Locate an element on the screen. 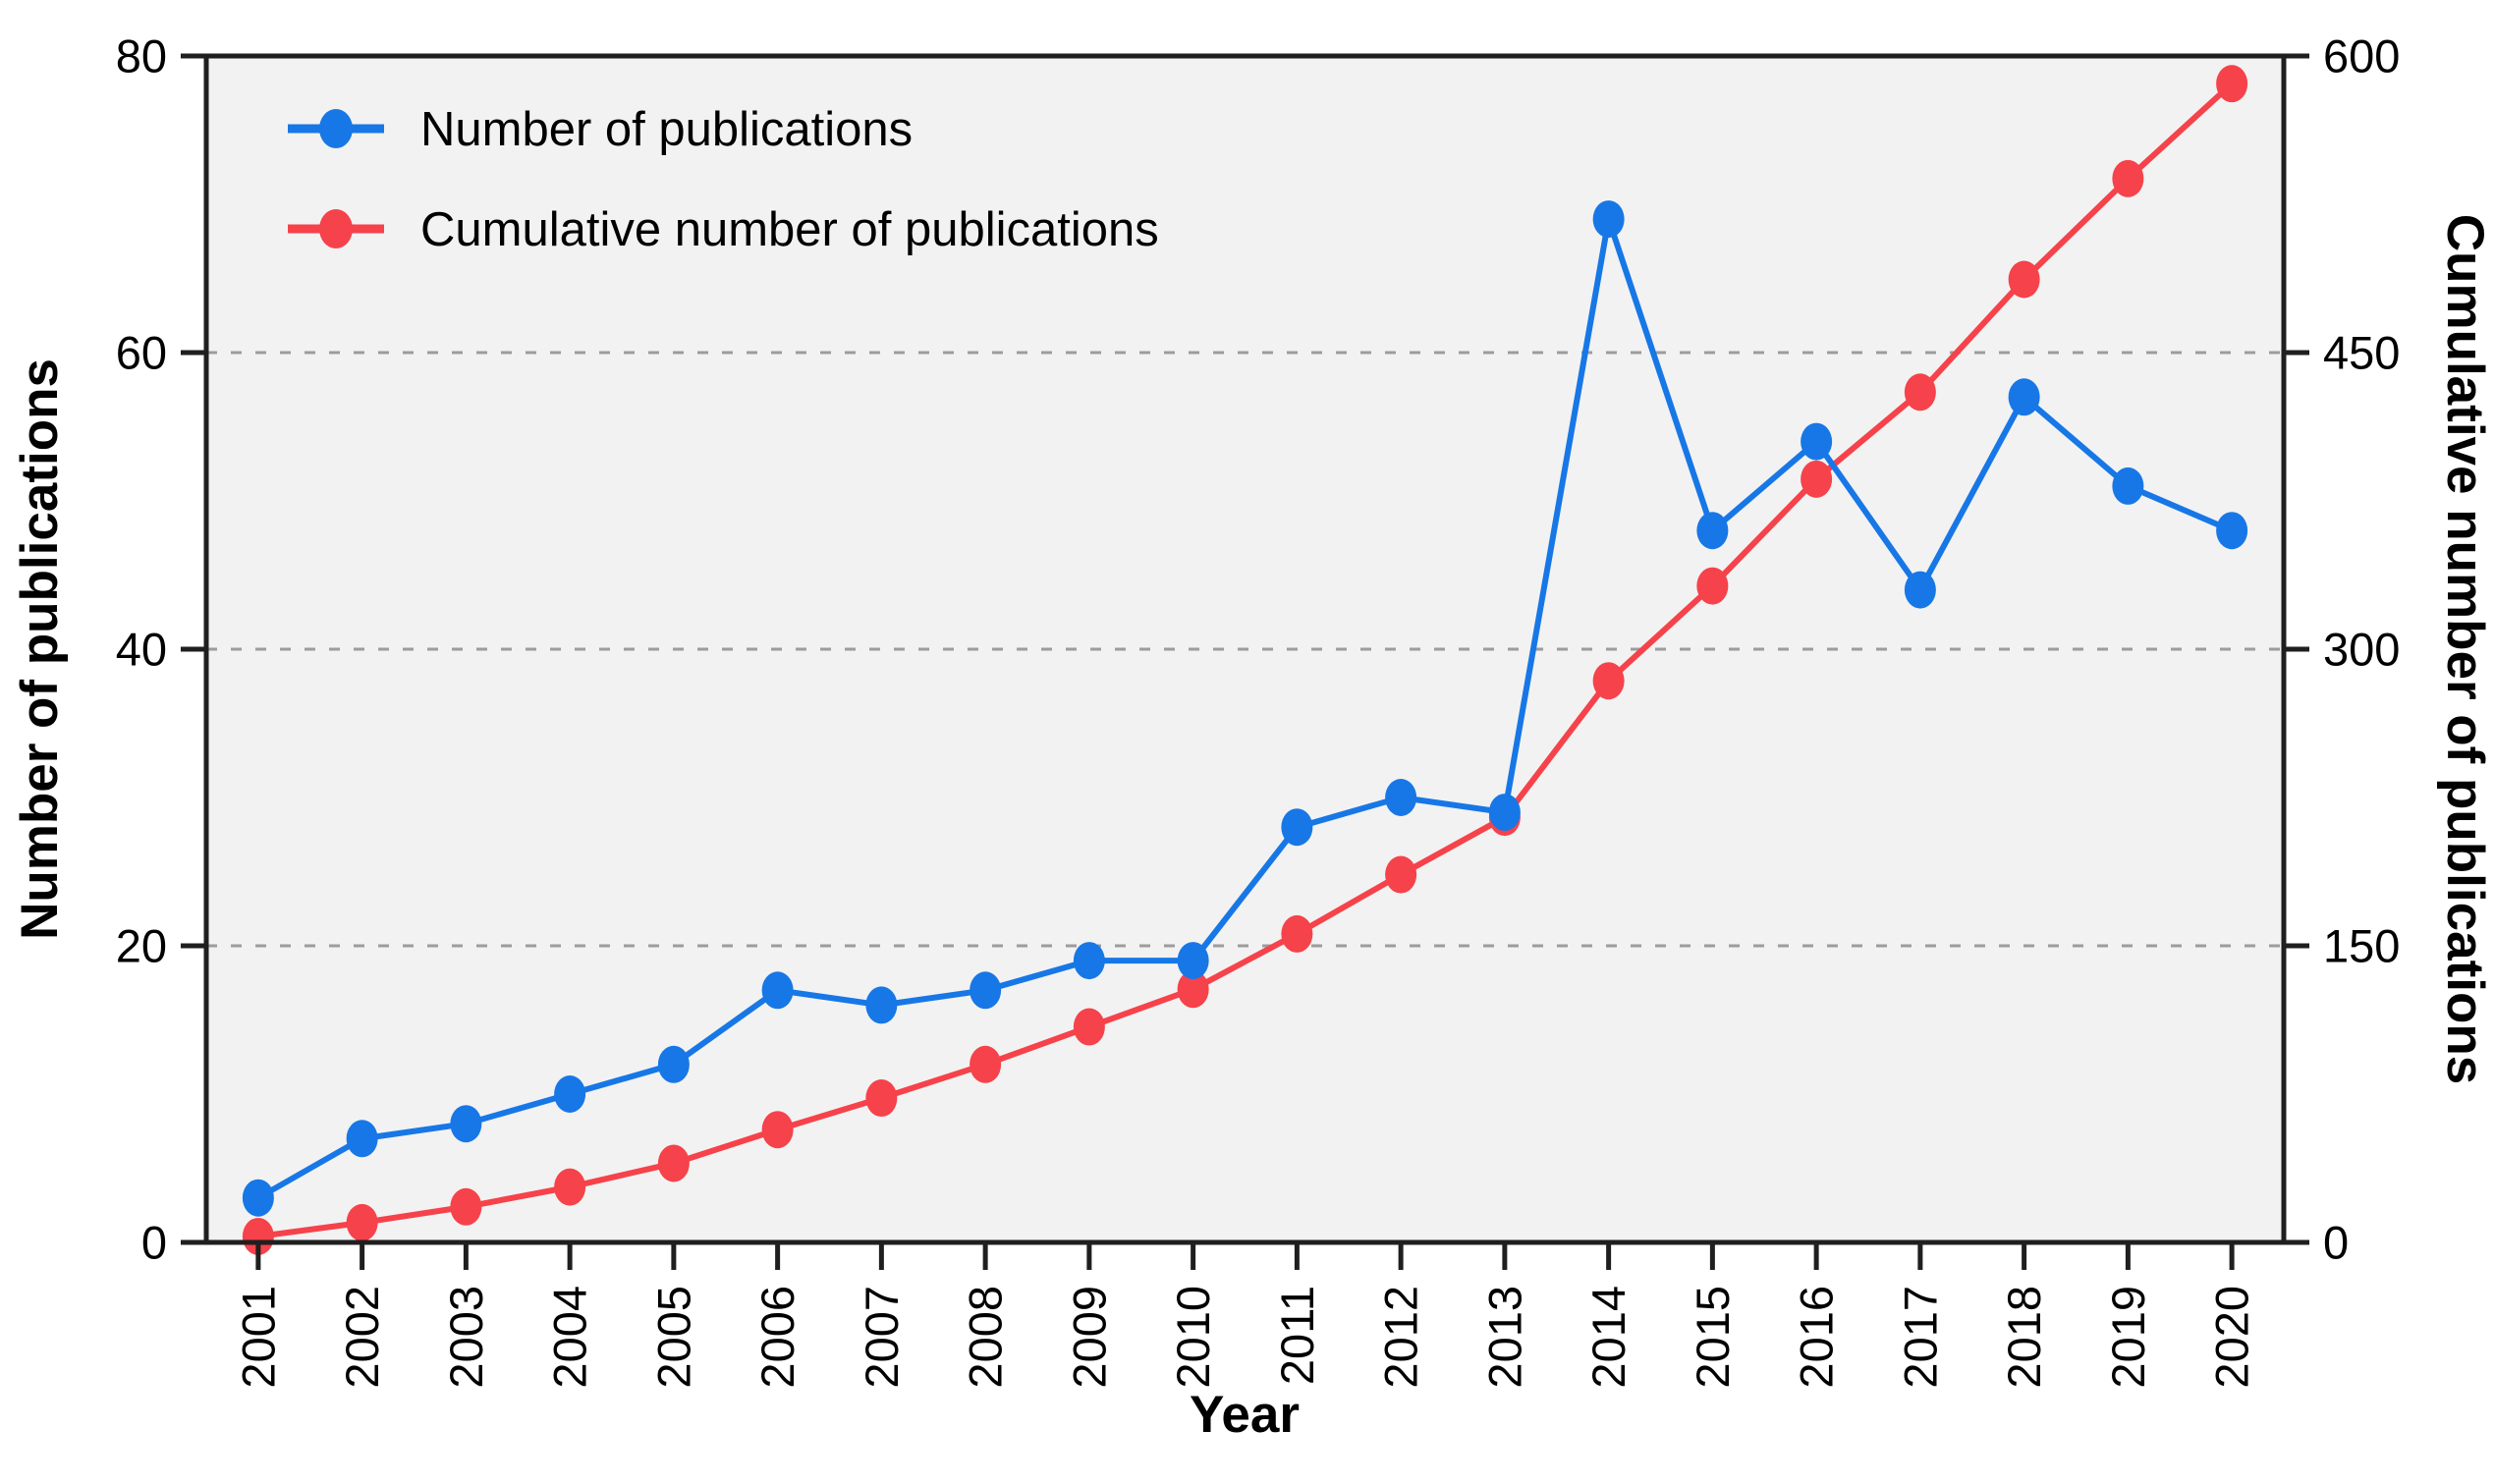 The width and height of the screenshot is (2494, 1484). y-right-tick-label-300: 300 is located at coordinates (2361, 649).